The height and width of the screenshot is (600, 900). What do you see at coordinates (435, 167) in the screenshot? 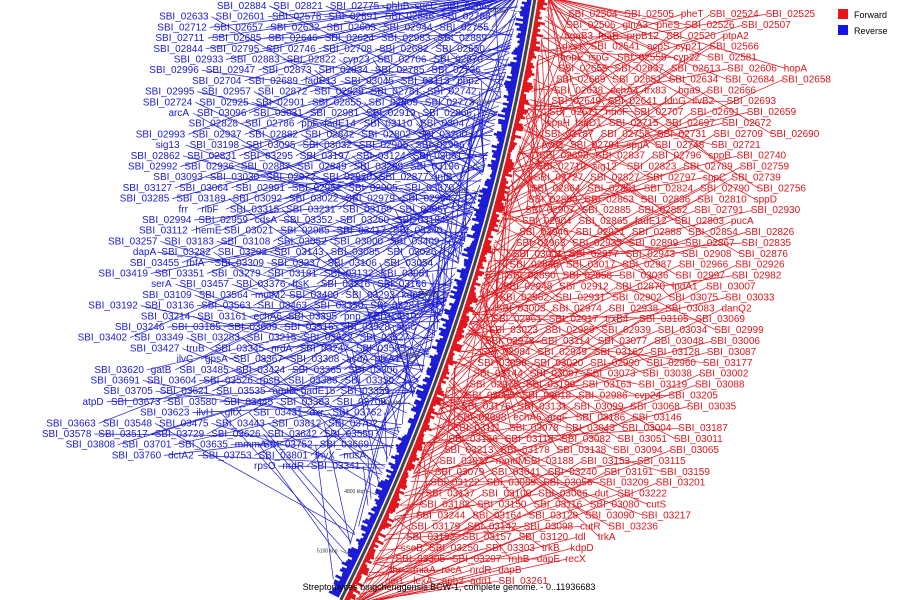
I see `reverse-gene-label: SBI_03196` at bounding box center [435, 167].